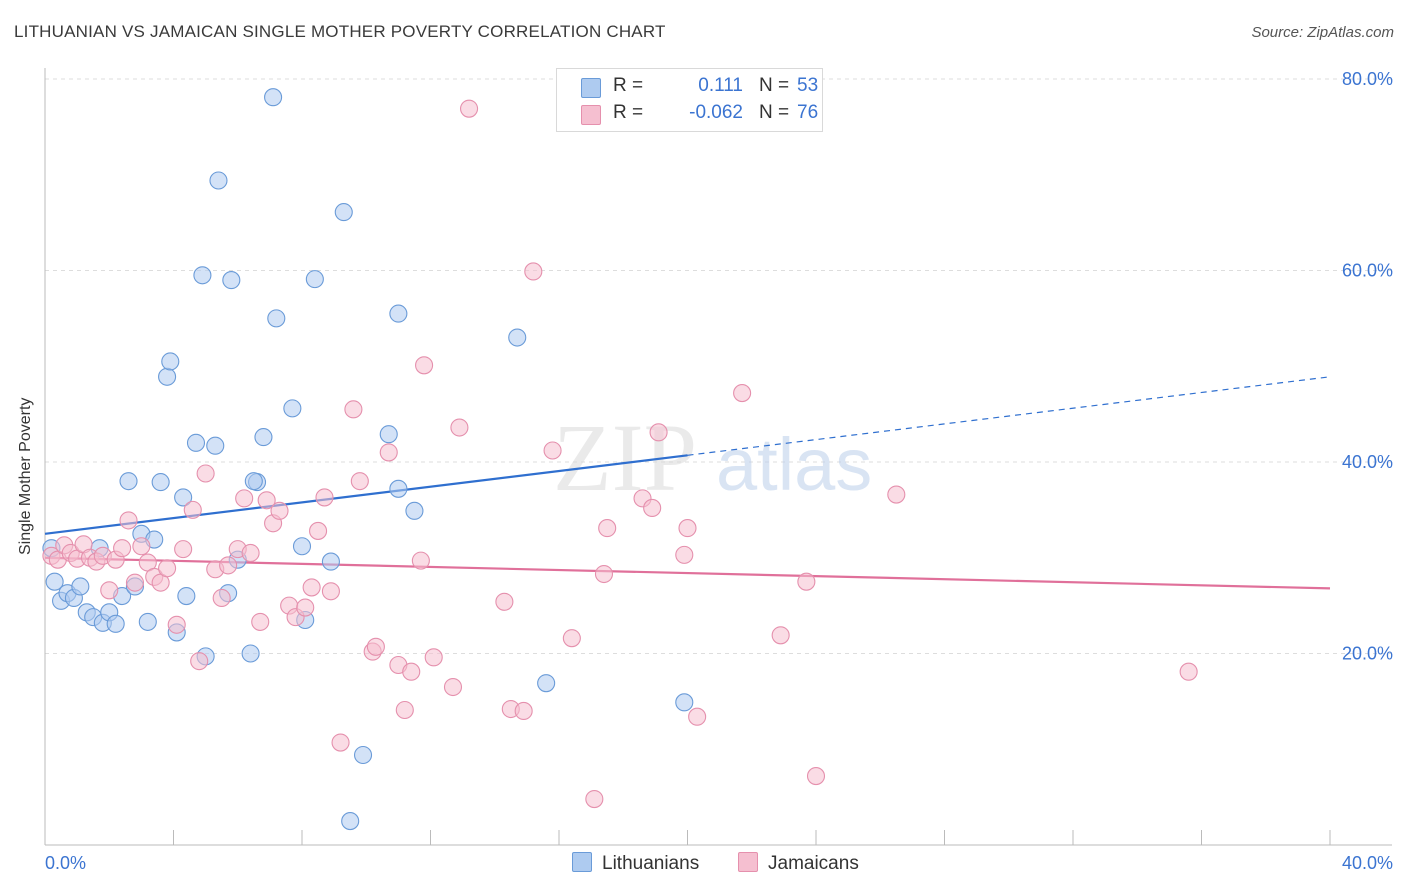 This screenshot has width=1406, height=892. What do you see at coordinates (748, 862) in the screenshot?
I see `jamaicans-swatch` at bounding box center [748, 862].